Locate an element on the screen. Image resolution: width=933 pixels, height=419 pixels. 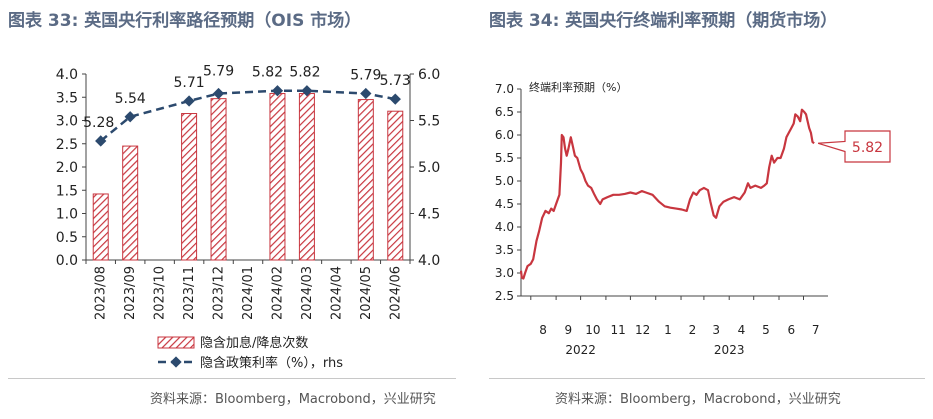
y-tick-label: 4.5 is located at coordinates (504, 204).